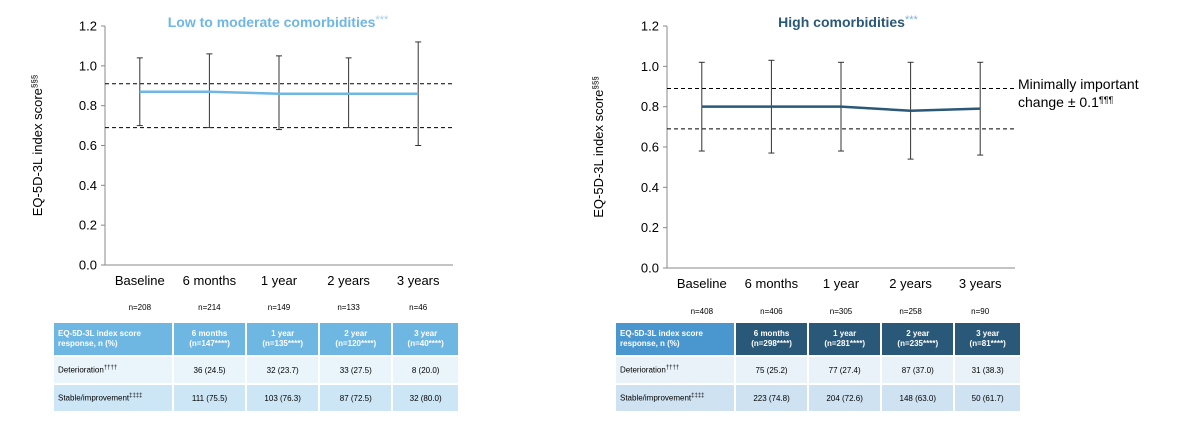 The image size is (1180, 424). I want to click on table-header-col: 1 year (n=281****), so click(845, 339).